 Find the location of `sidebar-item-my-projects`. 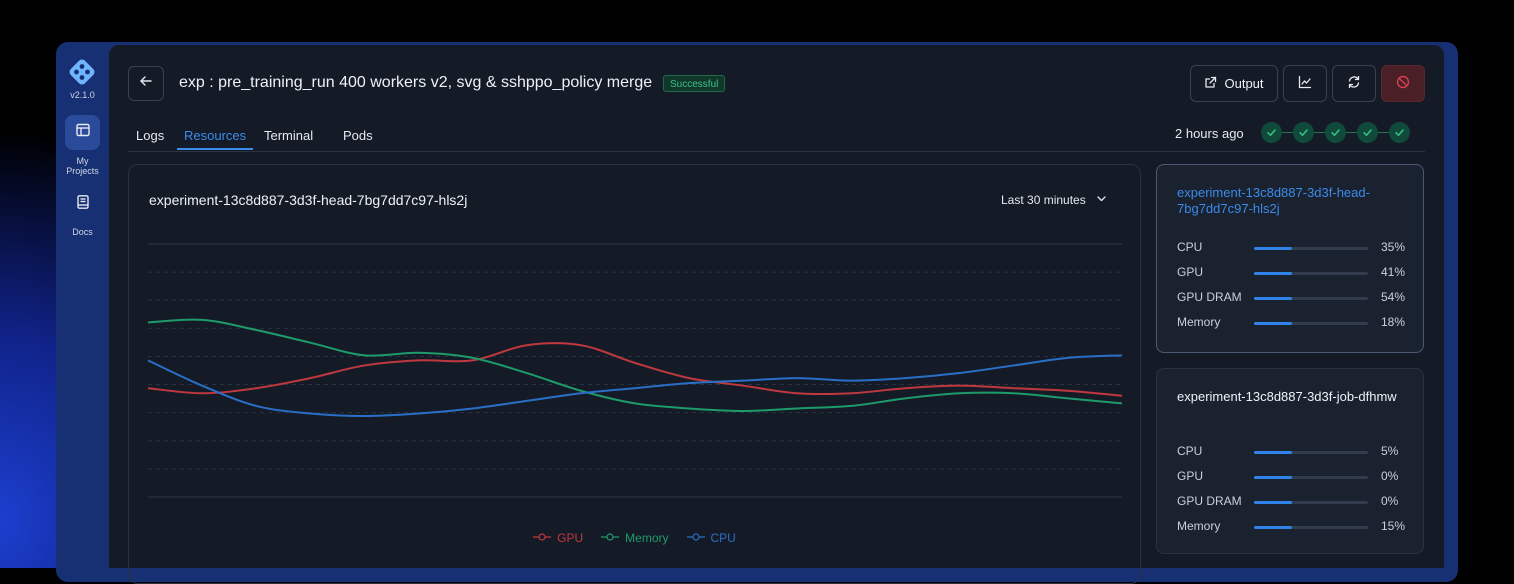

sidebar-item-my-projects is located at coordinates (82, 132).